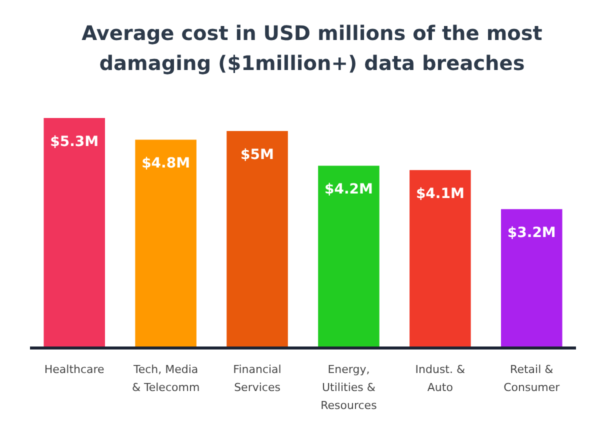 The width and height of the screenshot is (590, 440). Describe the element at coordinates (312, 48) in the screenshot. I see `chart-title: Average cost in USD millions of the most damaging ($1million+) data breaches` at that location.